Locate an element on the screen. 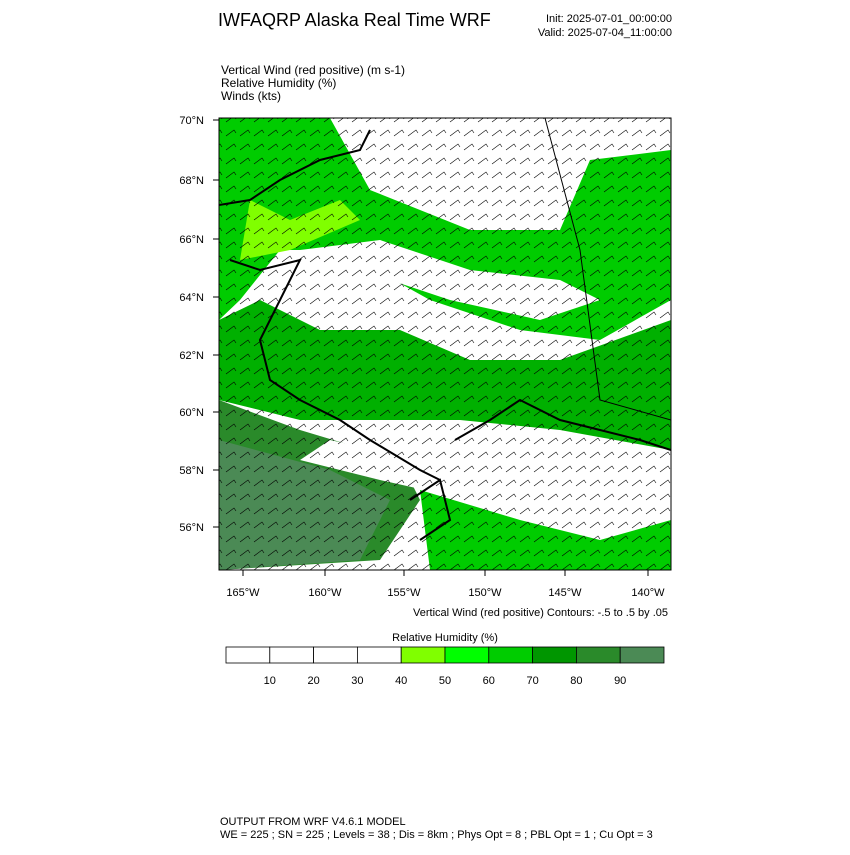  colorbar-label: 20 is located at coordinates (313, 681).